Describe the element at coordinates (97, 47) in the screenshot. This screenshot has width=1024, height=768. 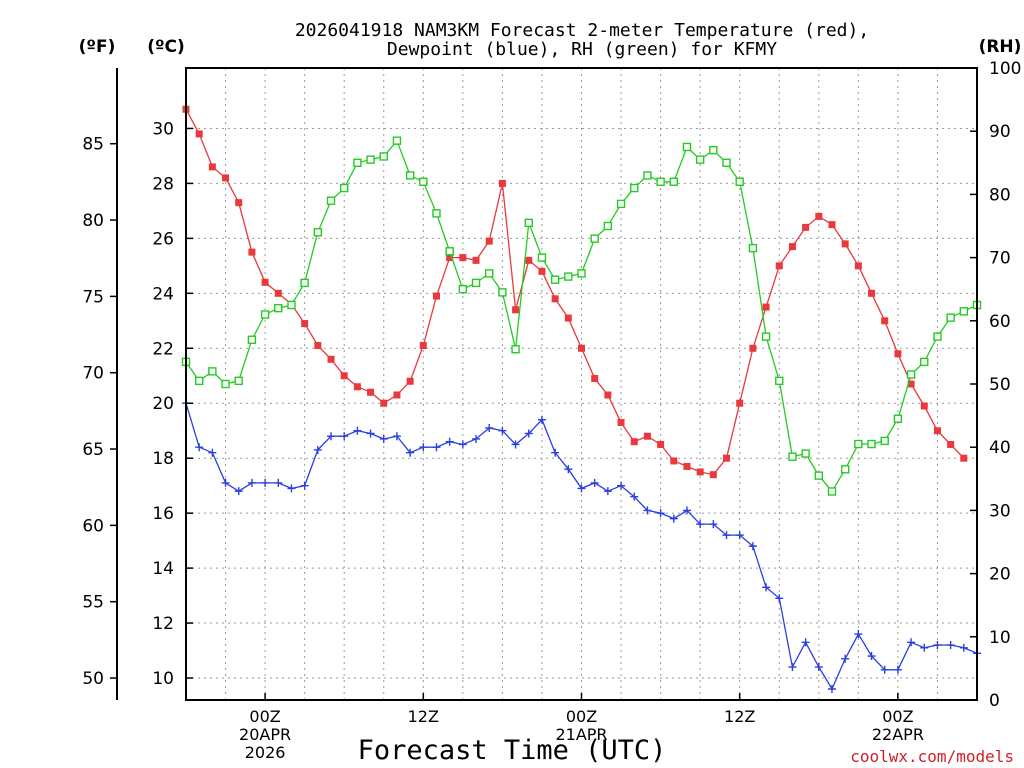
I see `fahrenheit-unit-label: (ºF)` at that location.